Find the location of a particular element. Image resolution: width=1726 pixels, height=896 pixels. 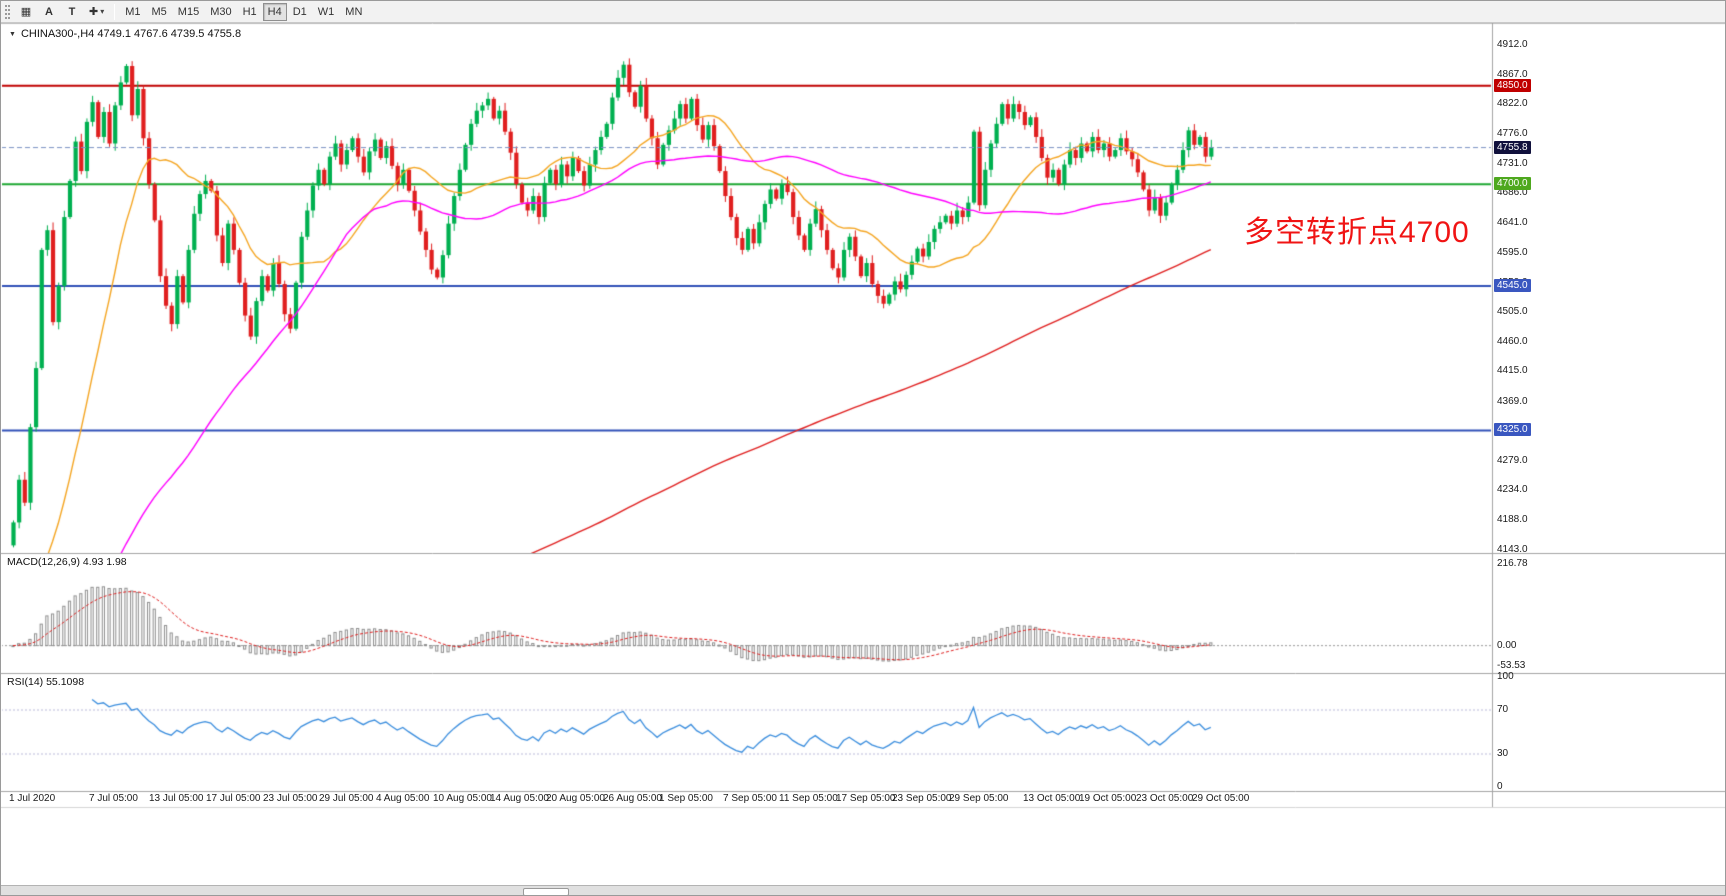

arrow-tool-button: A is located at coordinates (49, 12).